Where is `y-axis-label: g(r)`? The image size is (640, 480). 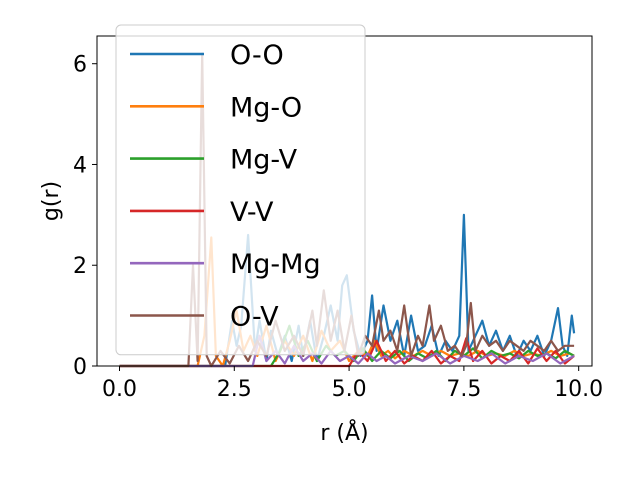
y-axis-label: g(r) is located at coordinates (51, 201).